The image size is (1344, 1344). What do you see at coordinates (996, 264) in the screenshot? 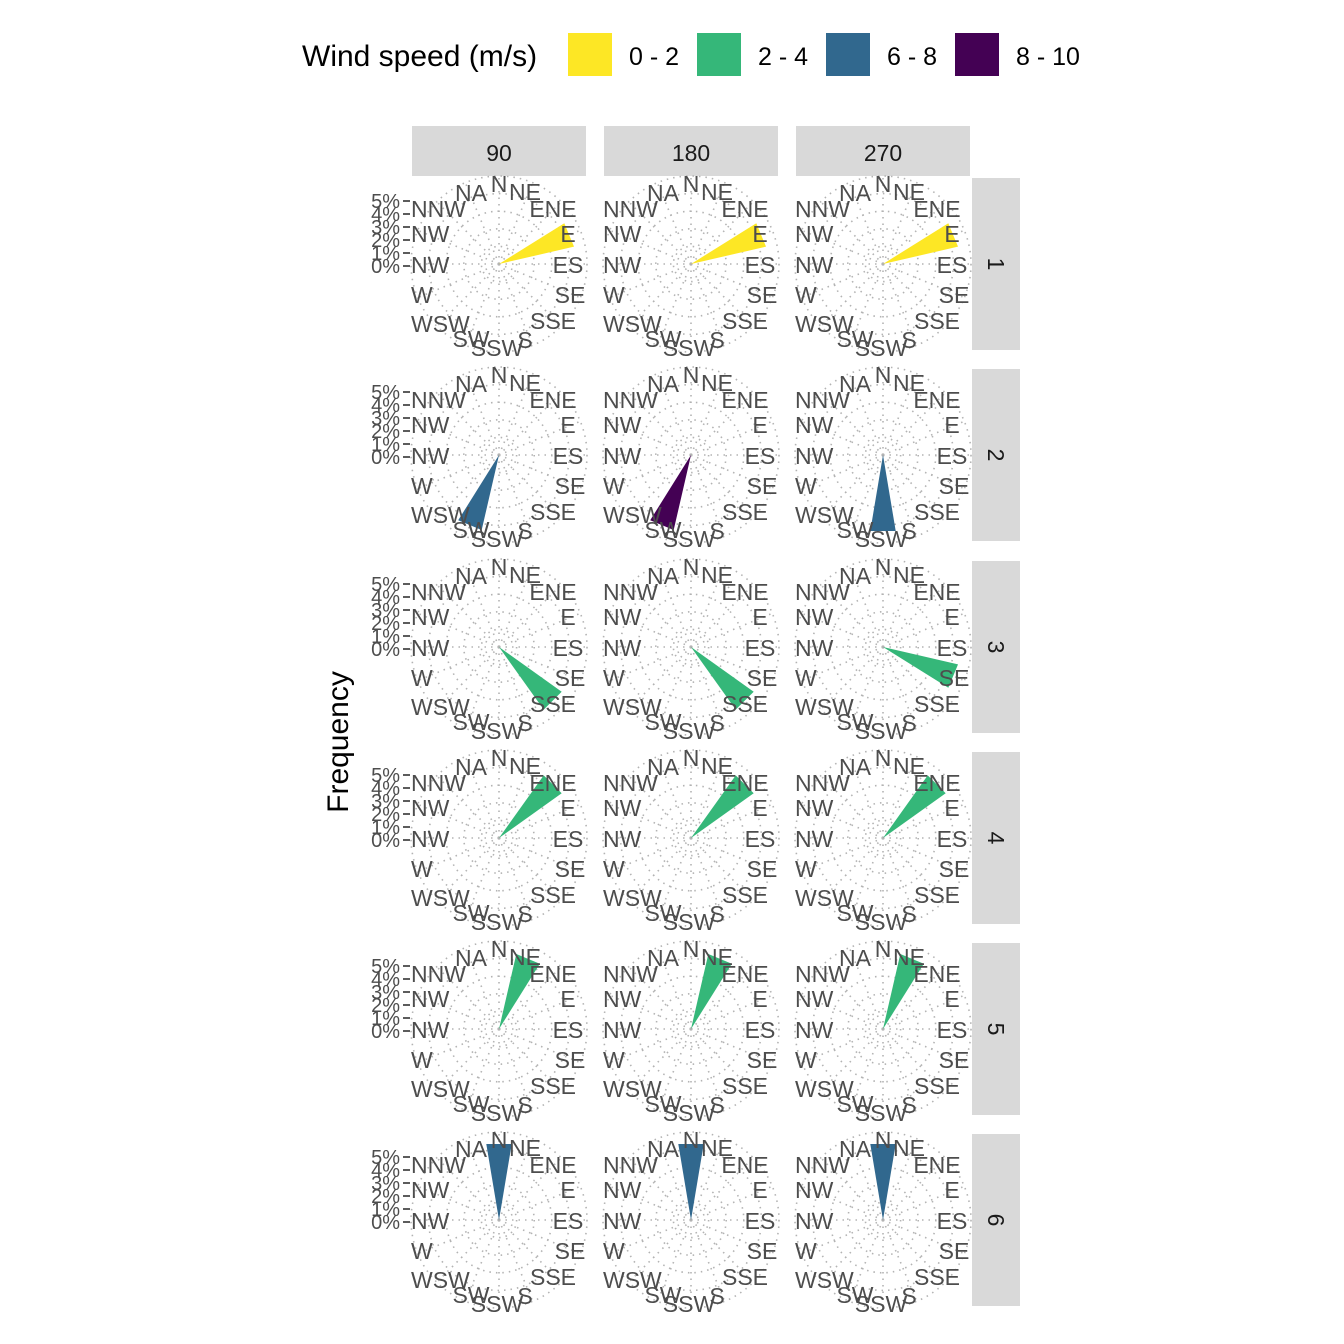
I see `row-strip: 1` at bounding box center [996, 264].